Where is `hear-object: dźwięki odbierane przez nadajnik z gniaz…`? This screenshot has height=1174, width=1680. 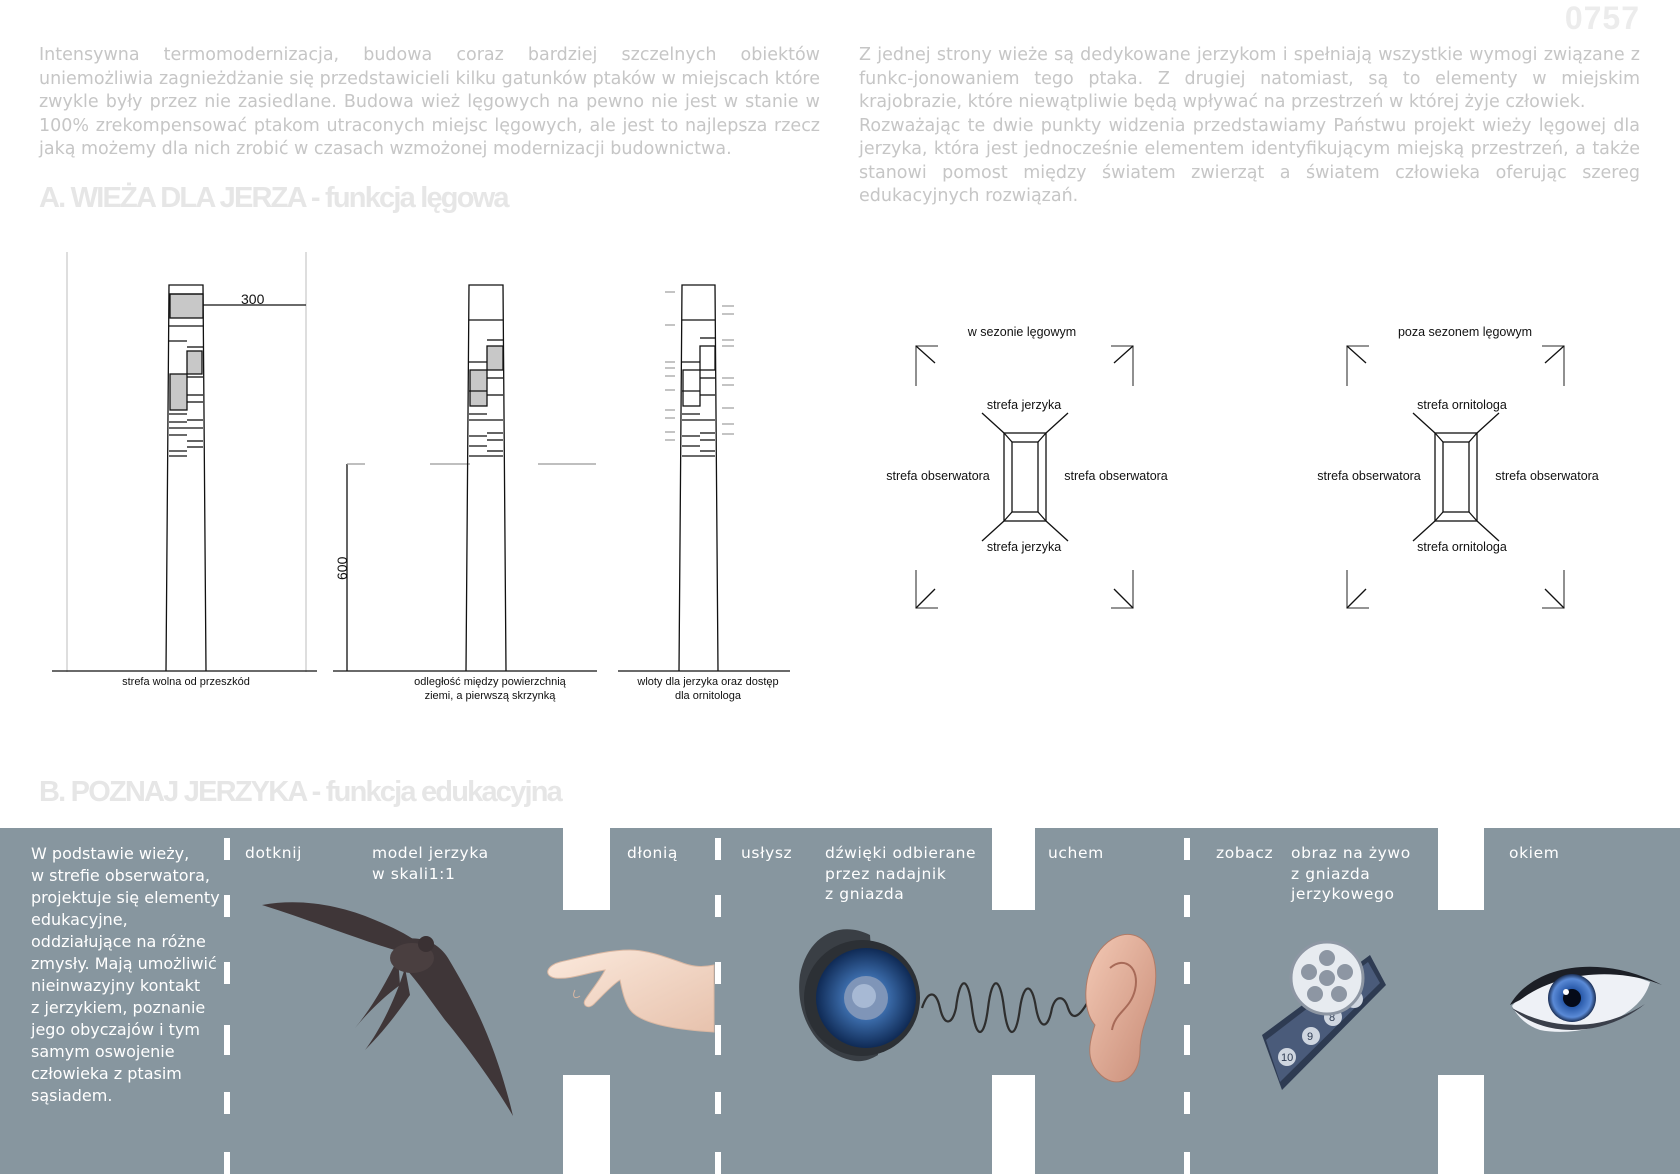 hear-object: dźwięki odbierane przez nadajnik z gniaz… is located at coordinates (900, 874).